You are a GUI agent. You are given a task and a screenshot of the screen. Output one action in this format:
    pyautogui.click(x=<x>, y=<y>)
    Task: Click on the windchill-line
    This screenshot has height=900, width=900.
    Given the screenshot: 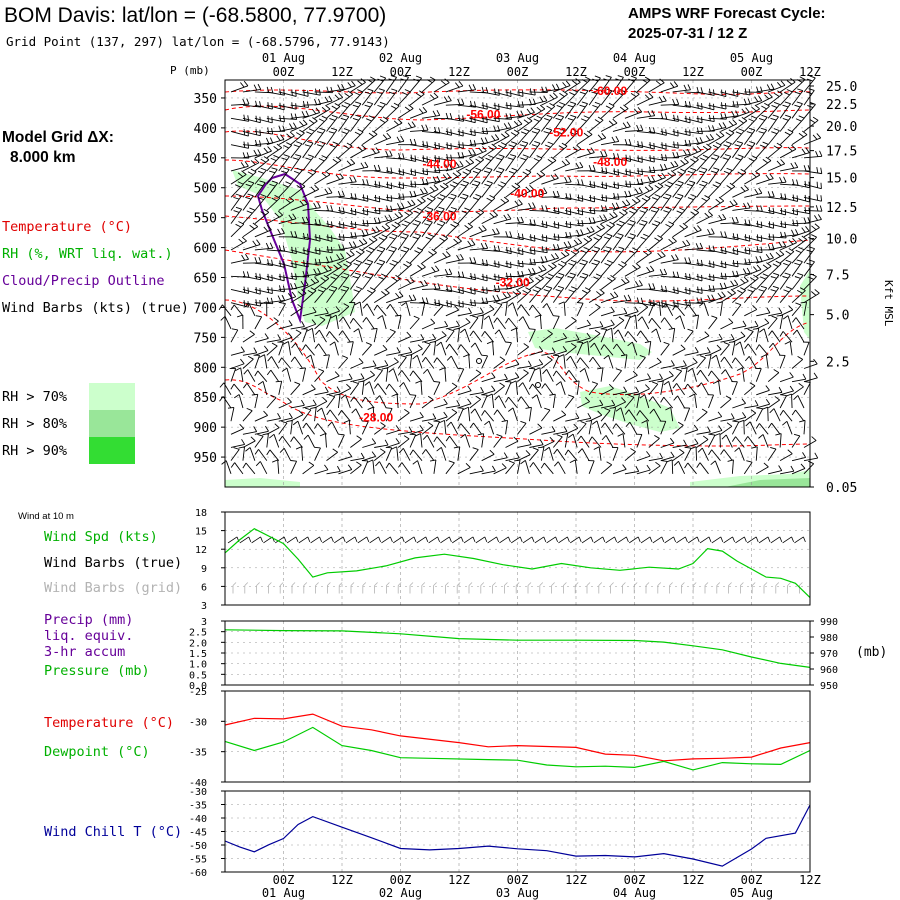 What is the action you would take?
    pyautogui.click(x=517, y=835)
    